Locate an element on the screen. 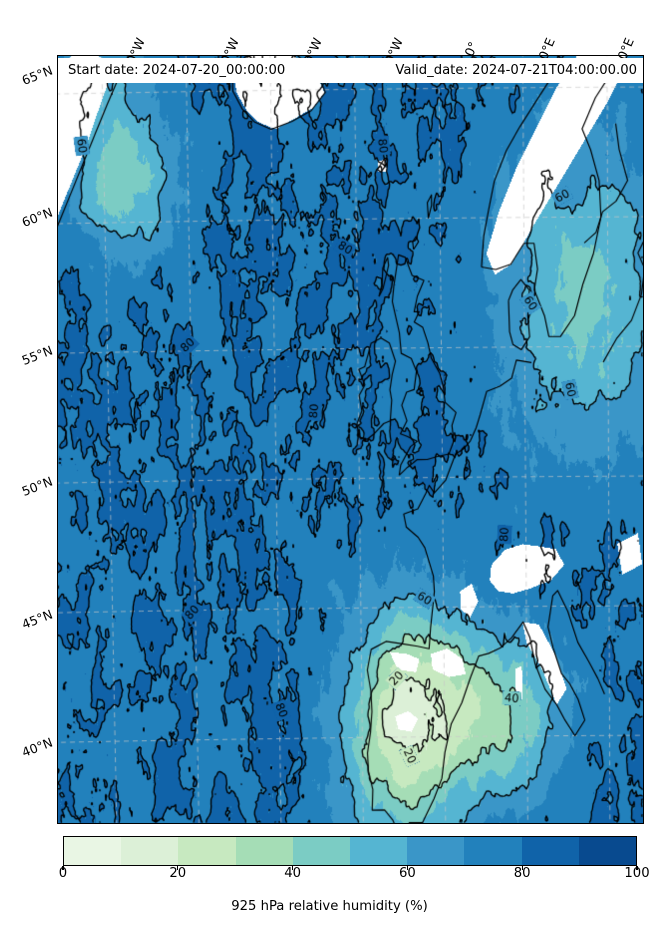 The width and height of the screenshot is (659, 936). lat-tick-label-45n: 45°N is located at coordinates (37, 619).